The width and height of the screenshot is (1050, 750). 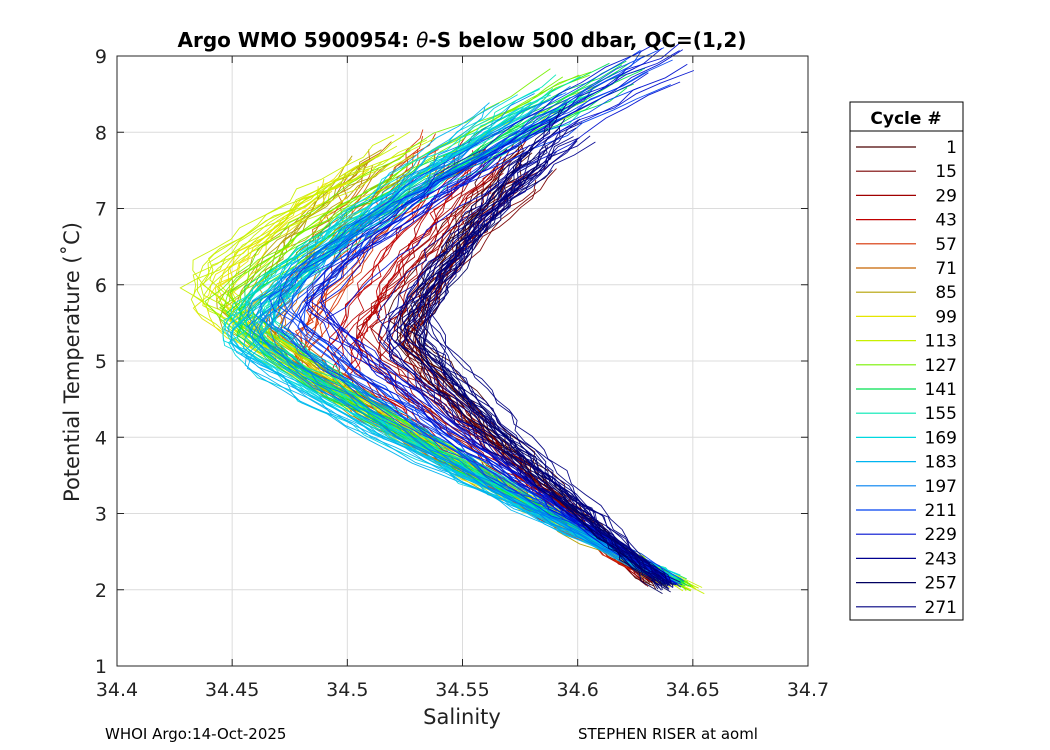 I want to click on x-tick-label: 34.65, so click(x=693, y=690).